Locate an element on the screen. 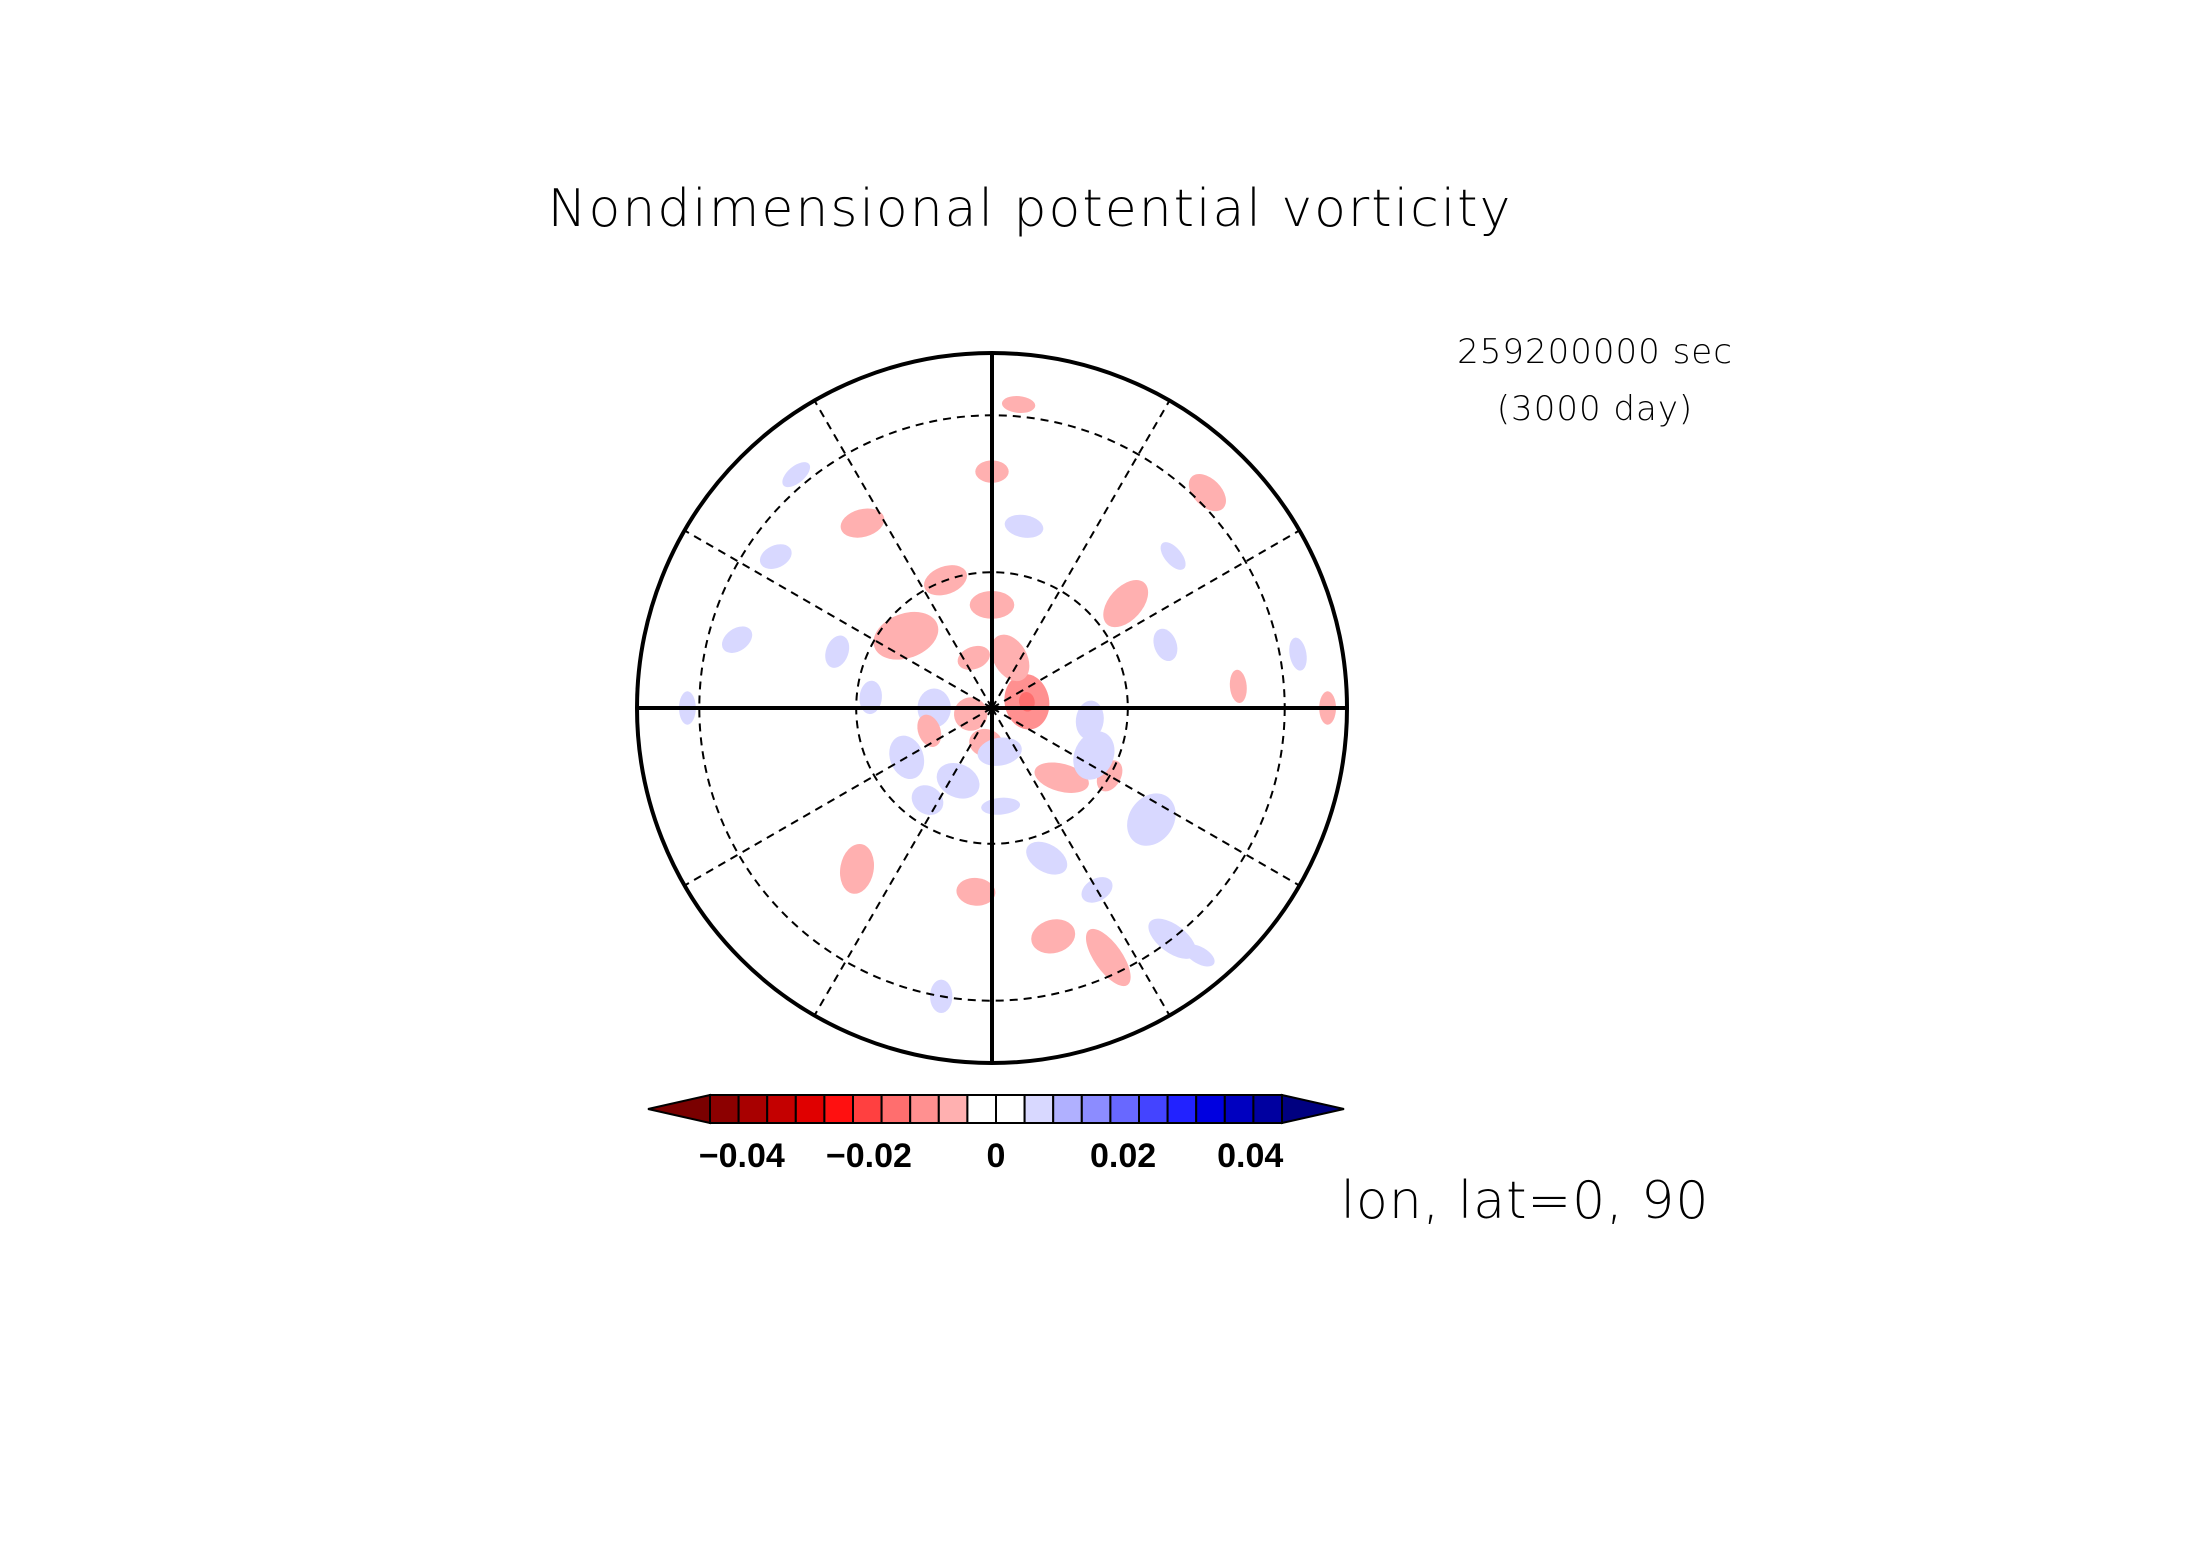  colorbar-tick-label: 0 is located at coordinates (996, 1156).